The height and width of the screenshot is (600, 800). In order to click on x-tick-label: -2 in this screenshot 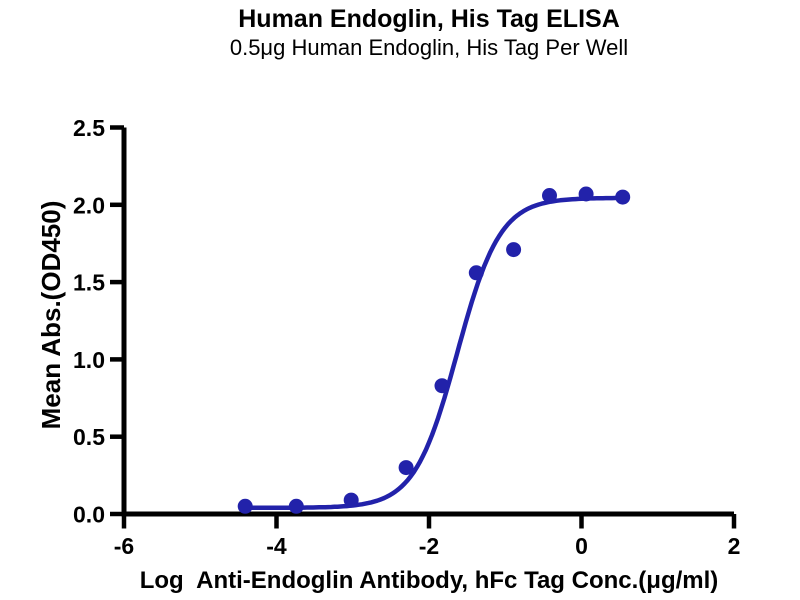, I will do `click(429, 546)`.